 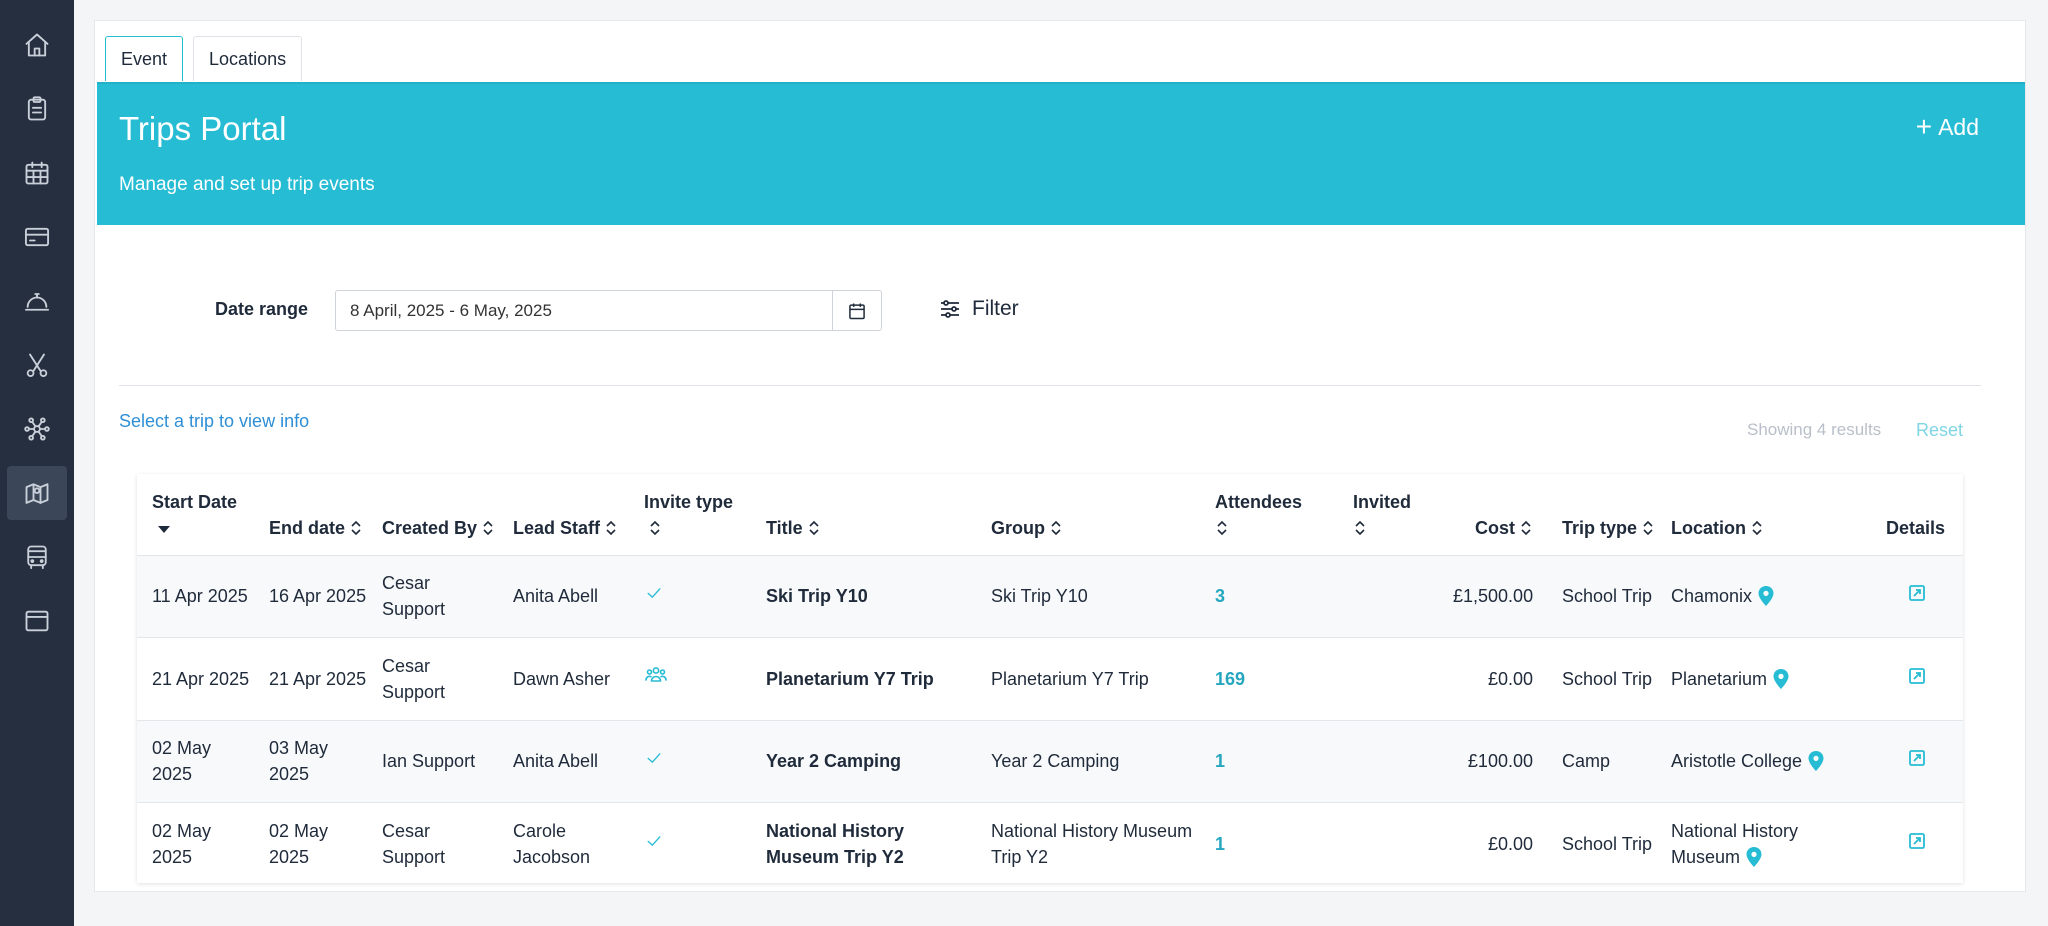 I want to click on nav-home, so click(x=37, y=45).